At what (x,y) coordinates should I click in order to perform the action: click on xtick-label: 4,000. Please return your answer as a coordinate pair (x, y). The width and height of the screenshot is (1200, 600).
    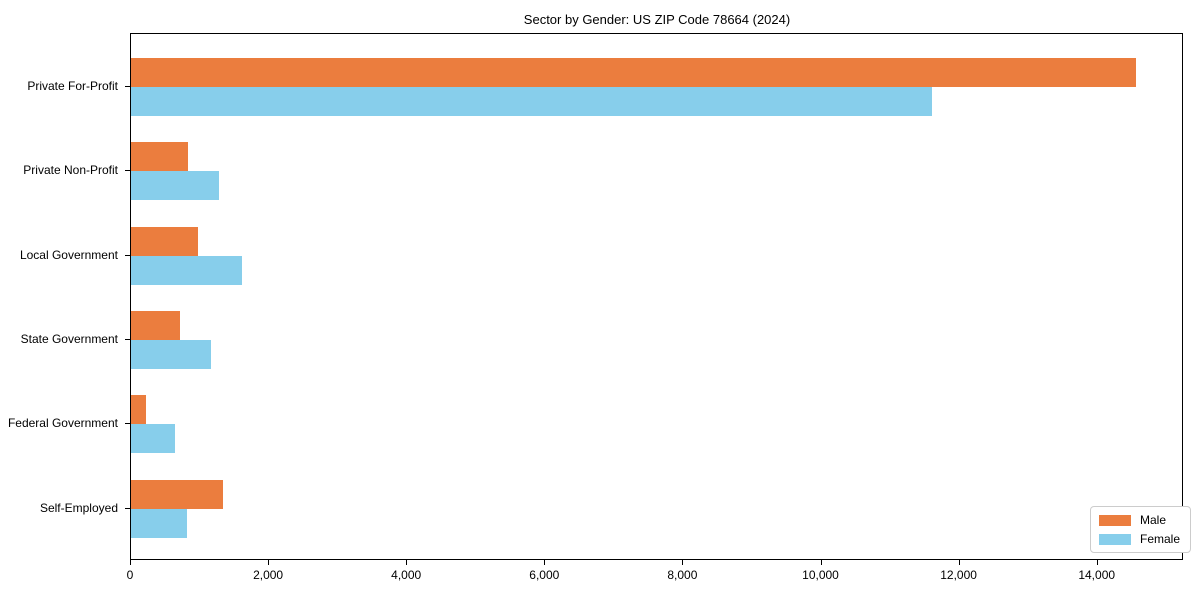
    Looking at the image, I should click on (406, 575).